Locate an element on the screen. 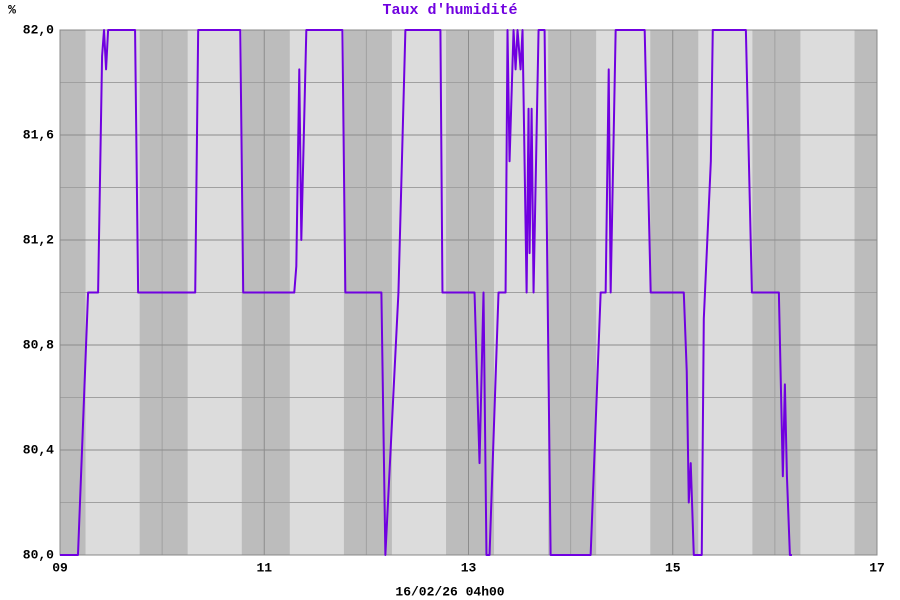 The height and width of the screenshot is (600, 900). x-tick-label: 11 is located at coordinates (264, 567).